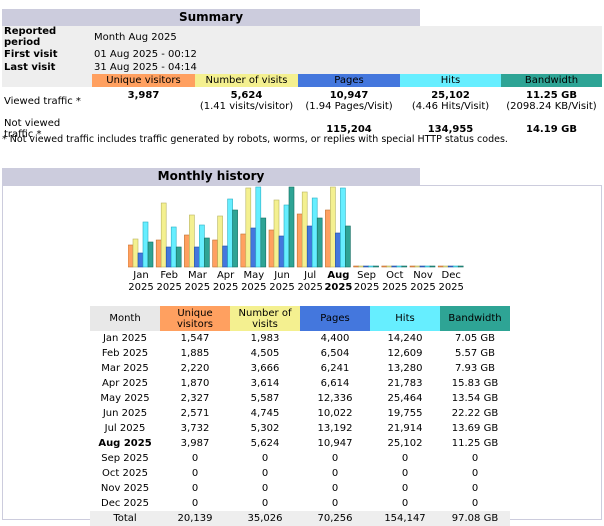 The width and height of the screenshot is (604, 526). What do you see at coordinates (265, 318) in the screenshot?
I see `history-header-visits: Number of visits` at bounding box center [265, 318].